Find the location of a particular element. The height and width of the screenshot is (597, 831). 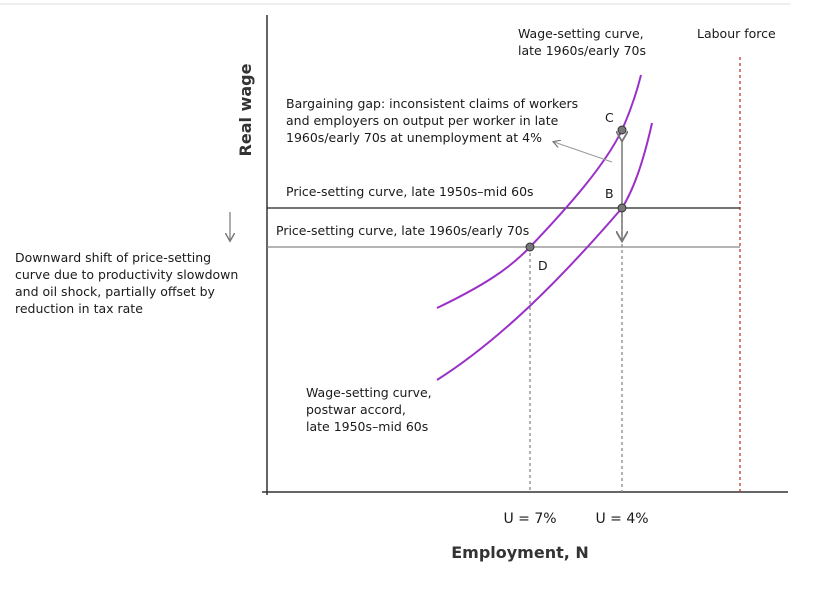

point-label: D is located at coordinates (543, 265).